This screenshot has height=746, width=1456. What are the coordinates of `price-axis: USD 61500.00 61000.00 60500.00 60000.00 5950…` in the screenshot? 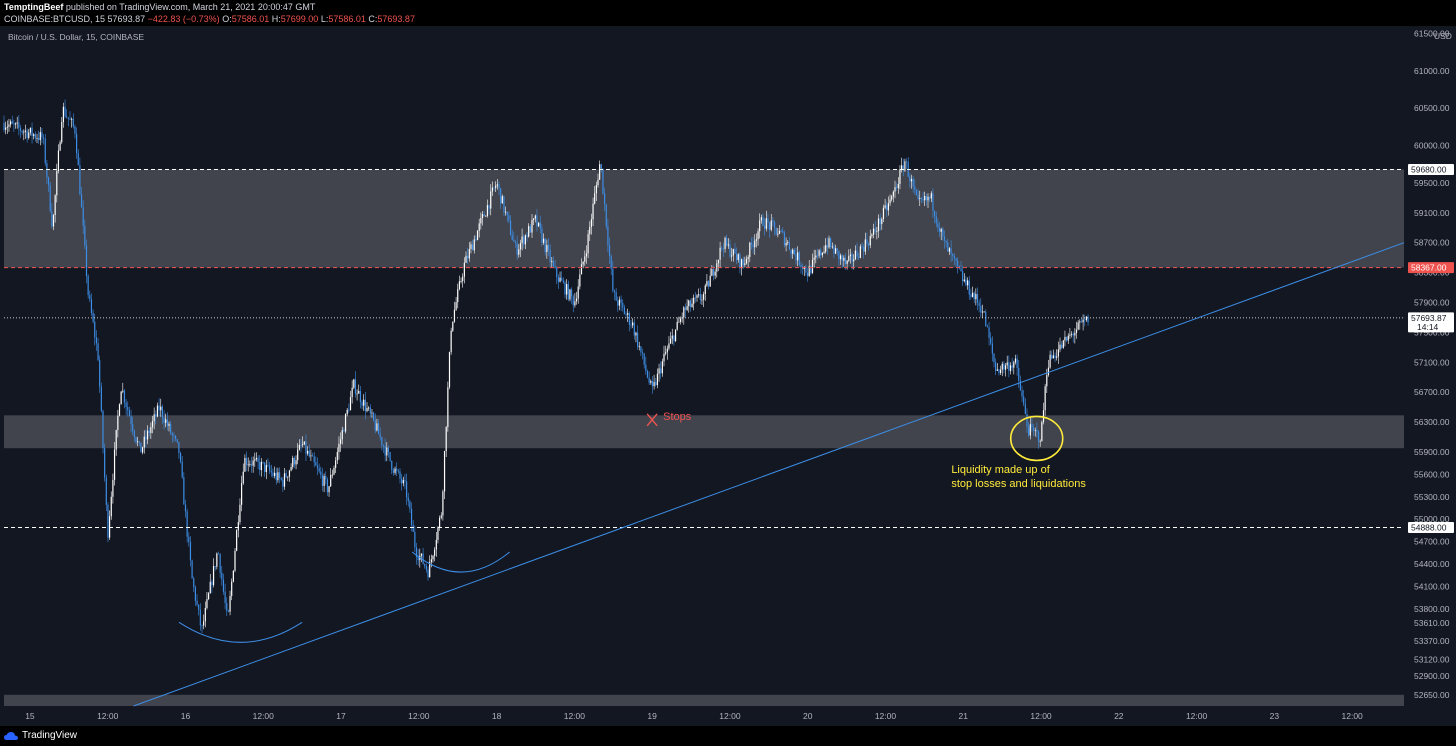 It's located at (1430, 376).